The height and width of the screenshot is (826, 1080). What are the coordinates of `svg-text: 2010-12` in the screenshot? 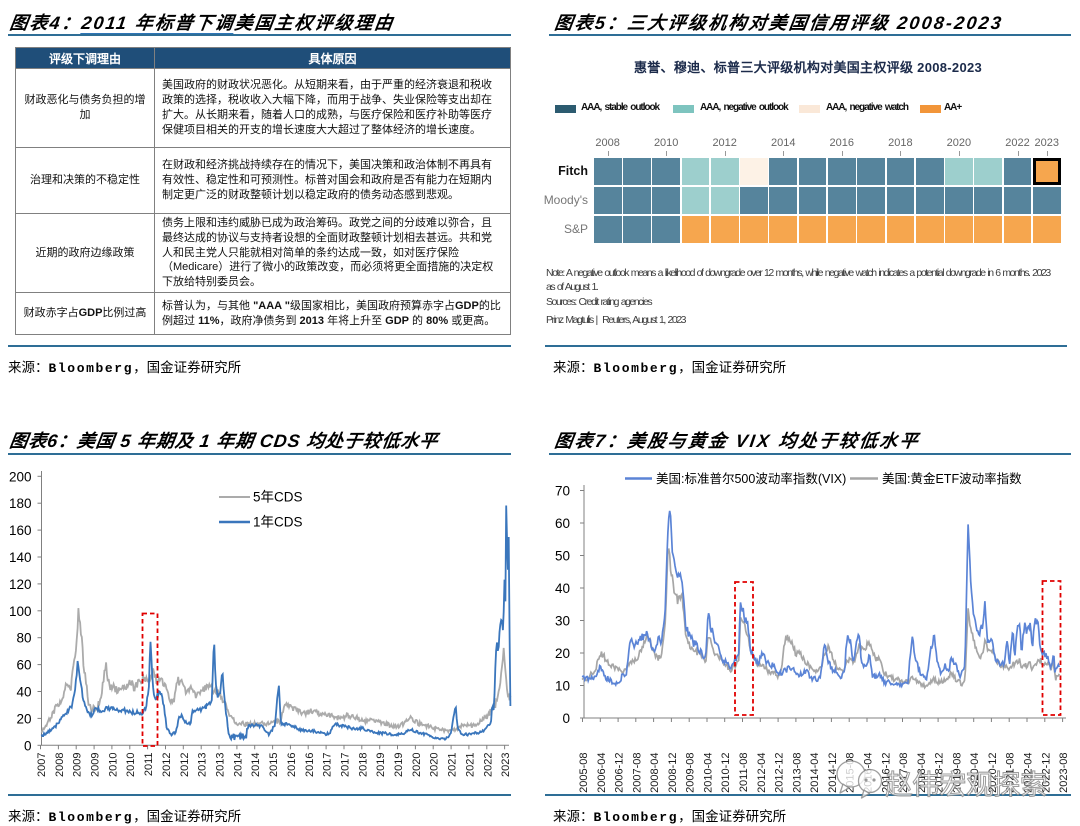 It's located at (726, 773).